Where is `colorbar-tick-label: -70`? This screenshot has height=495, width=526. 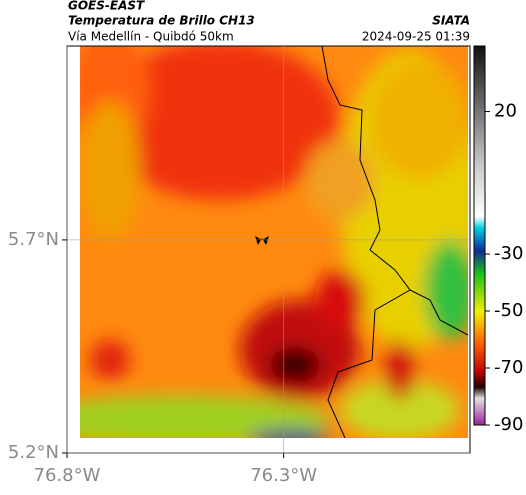 colorbar-tick-label: -70 is located at coordinates (508, 367).